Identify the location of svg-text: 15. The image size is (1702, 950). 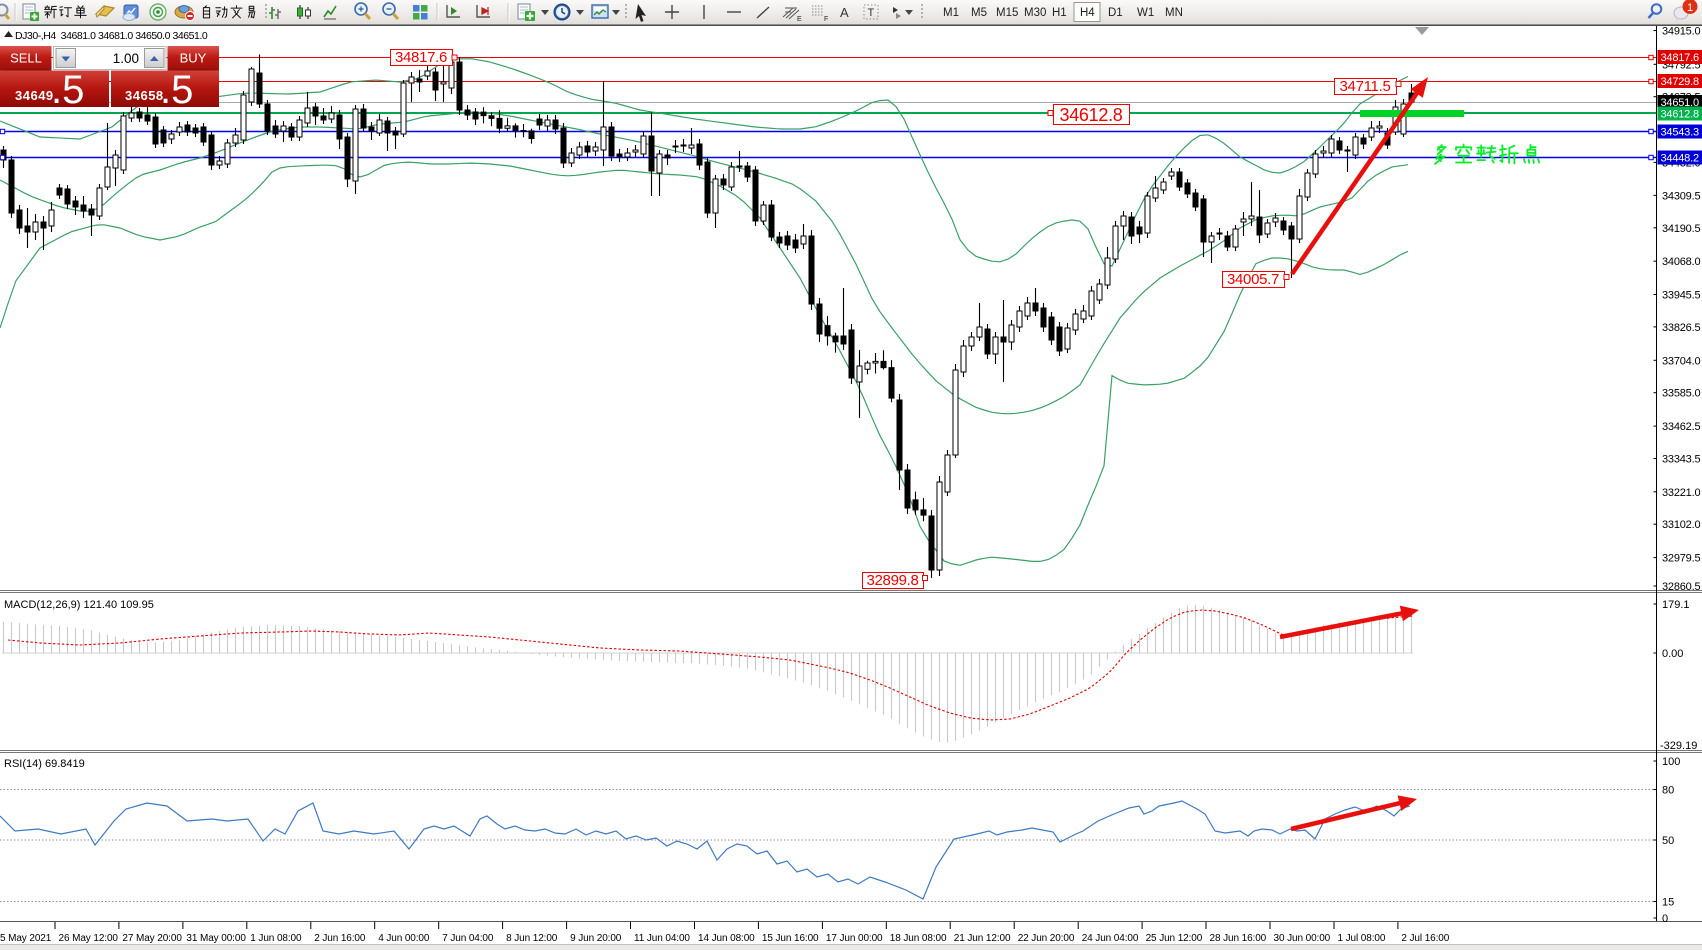
(1668, 903).